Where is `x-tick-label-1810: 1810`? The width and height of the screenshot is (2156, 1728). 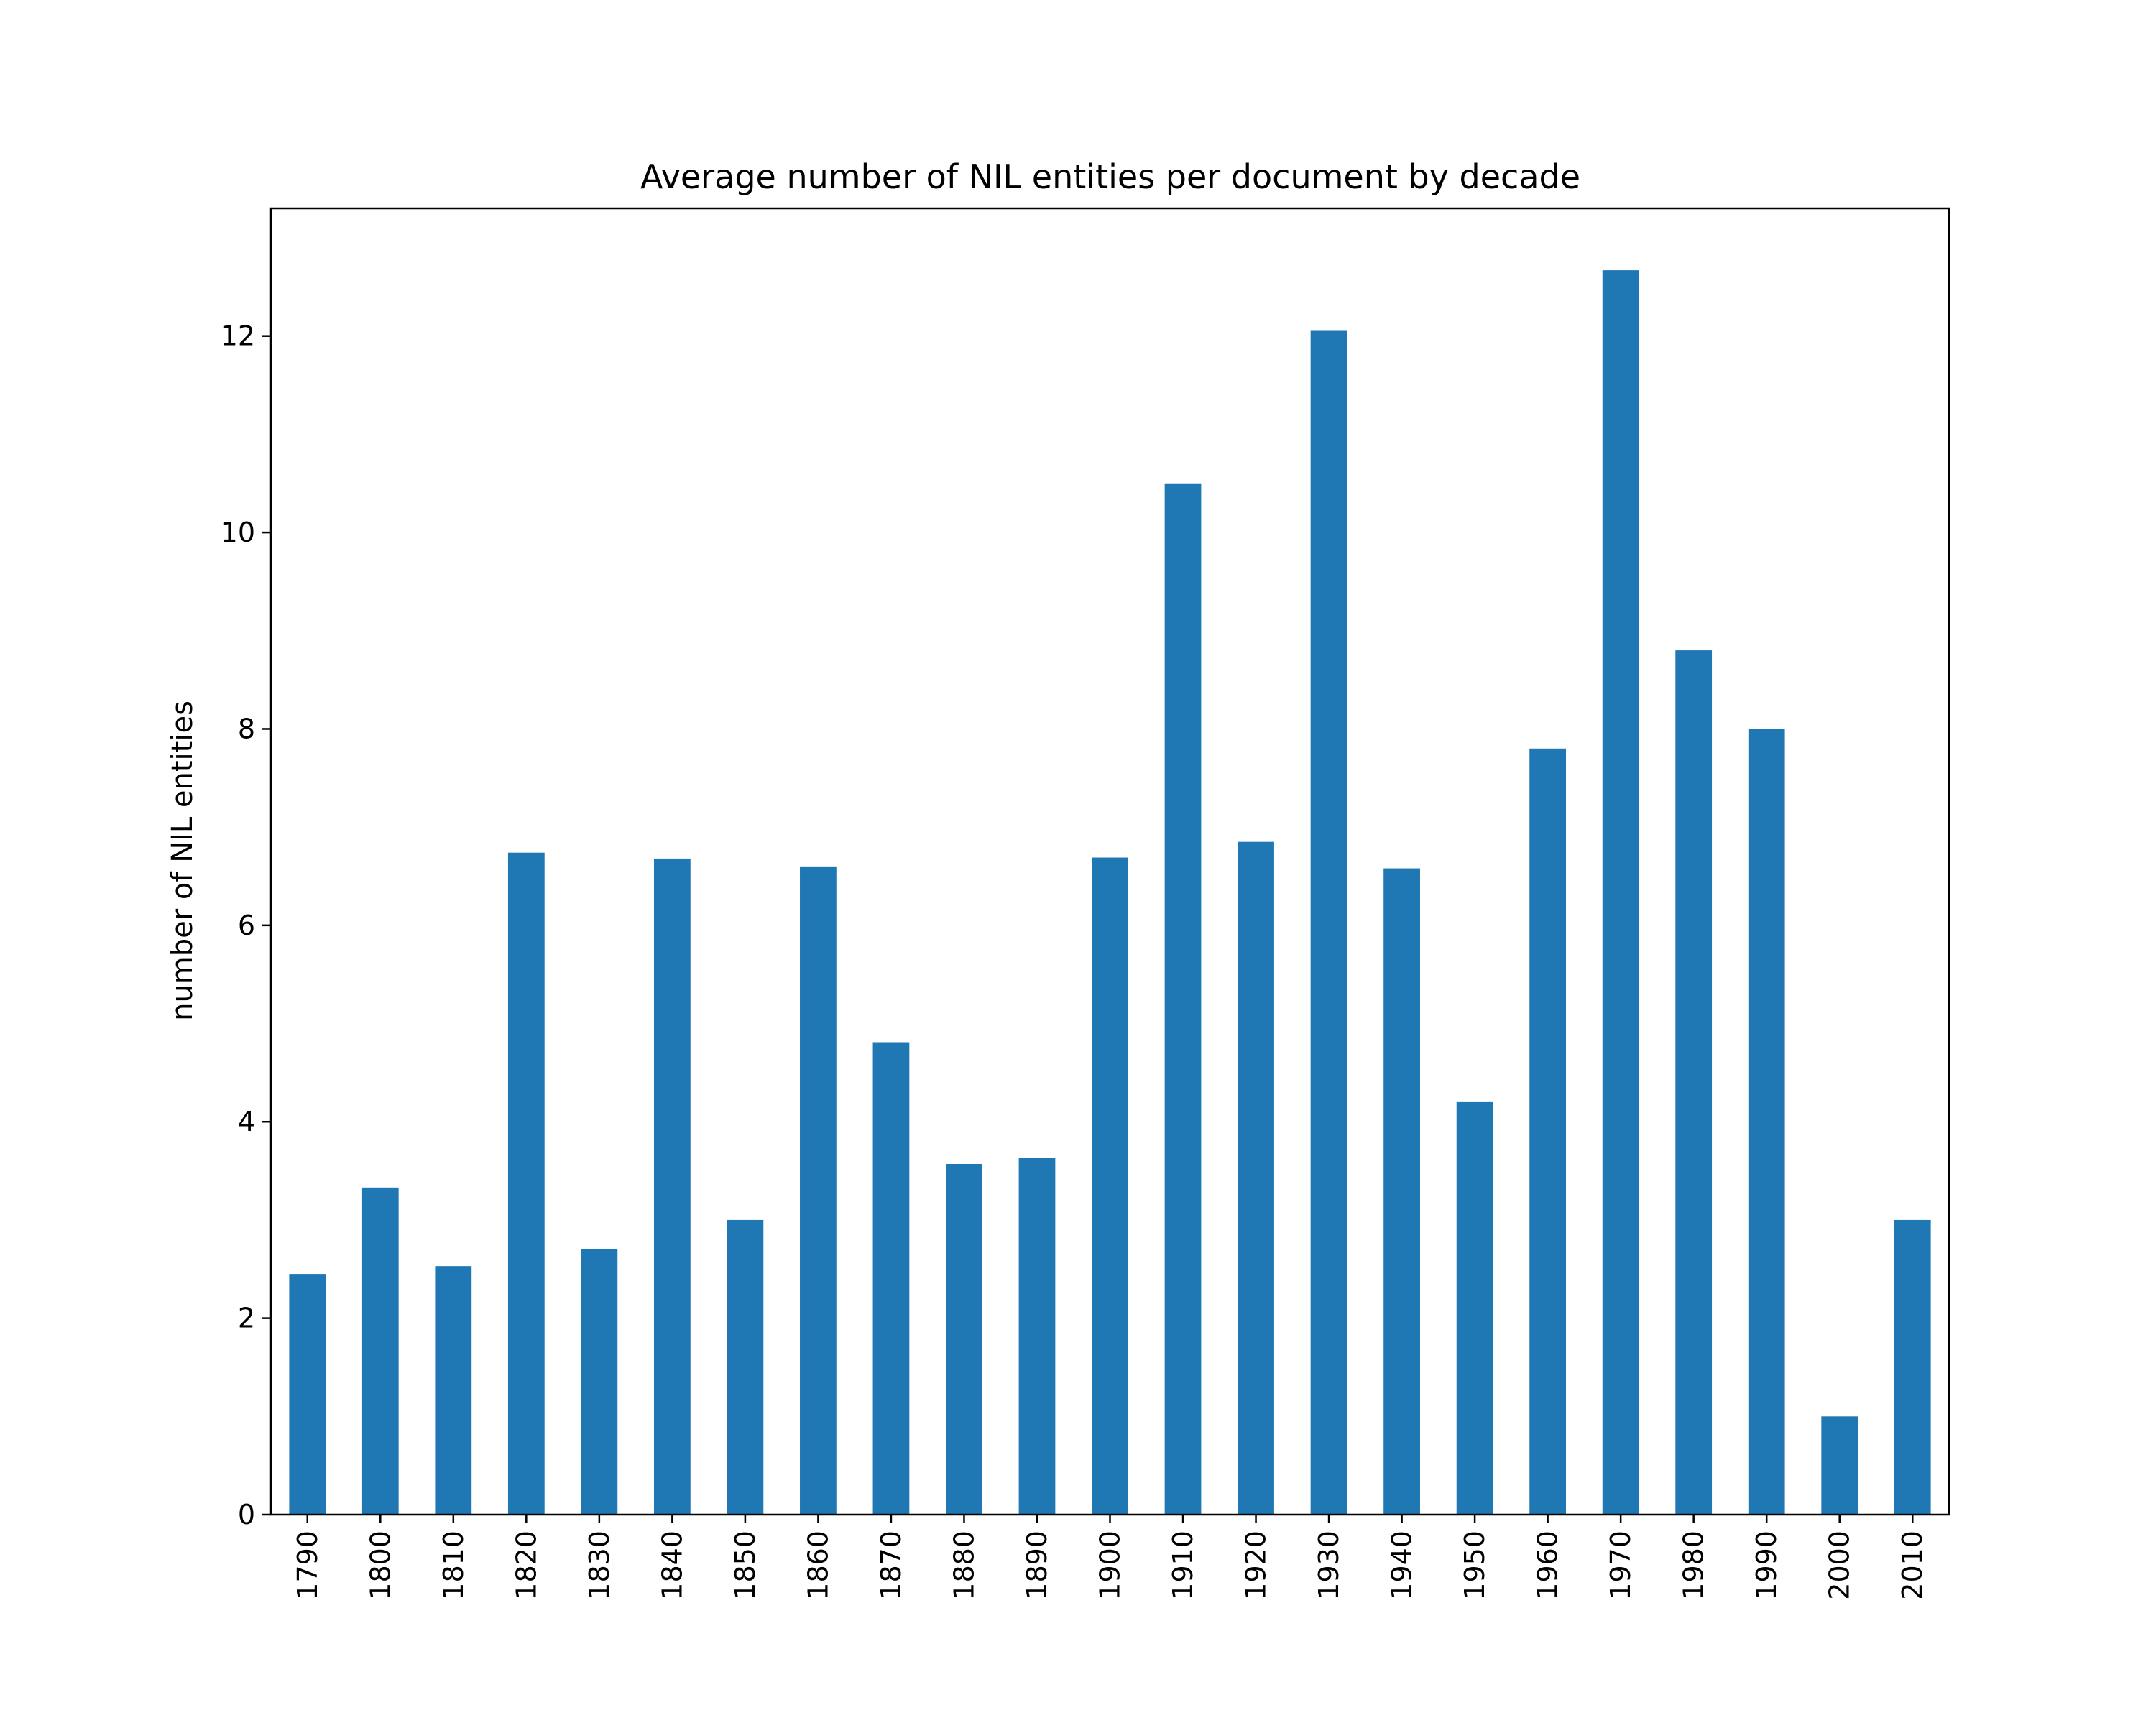
x-tick-label-1810: 1810 is located at coordinates (454, 1565).